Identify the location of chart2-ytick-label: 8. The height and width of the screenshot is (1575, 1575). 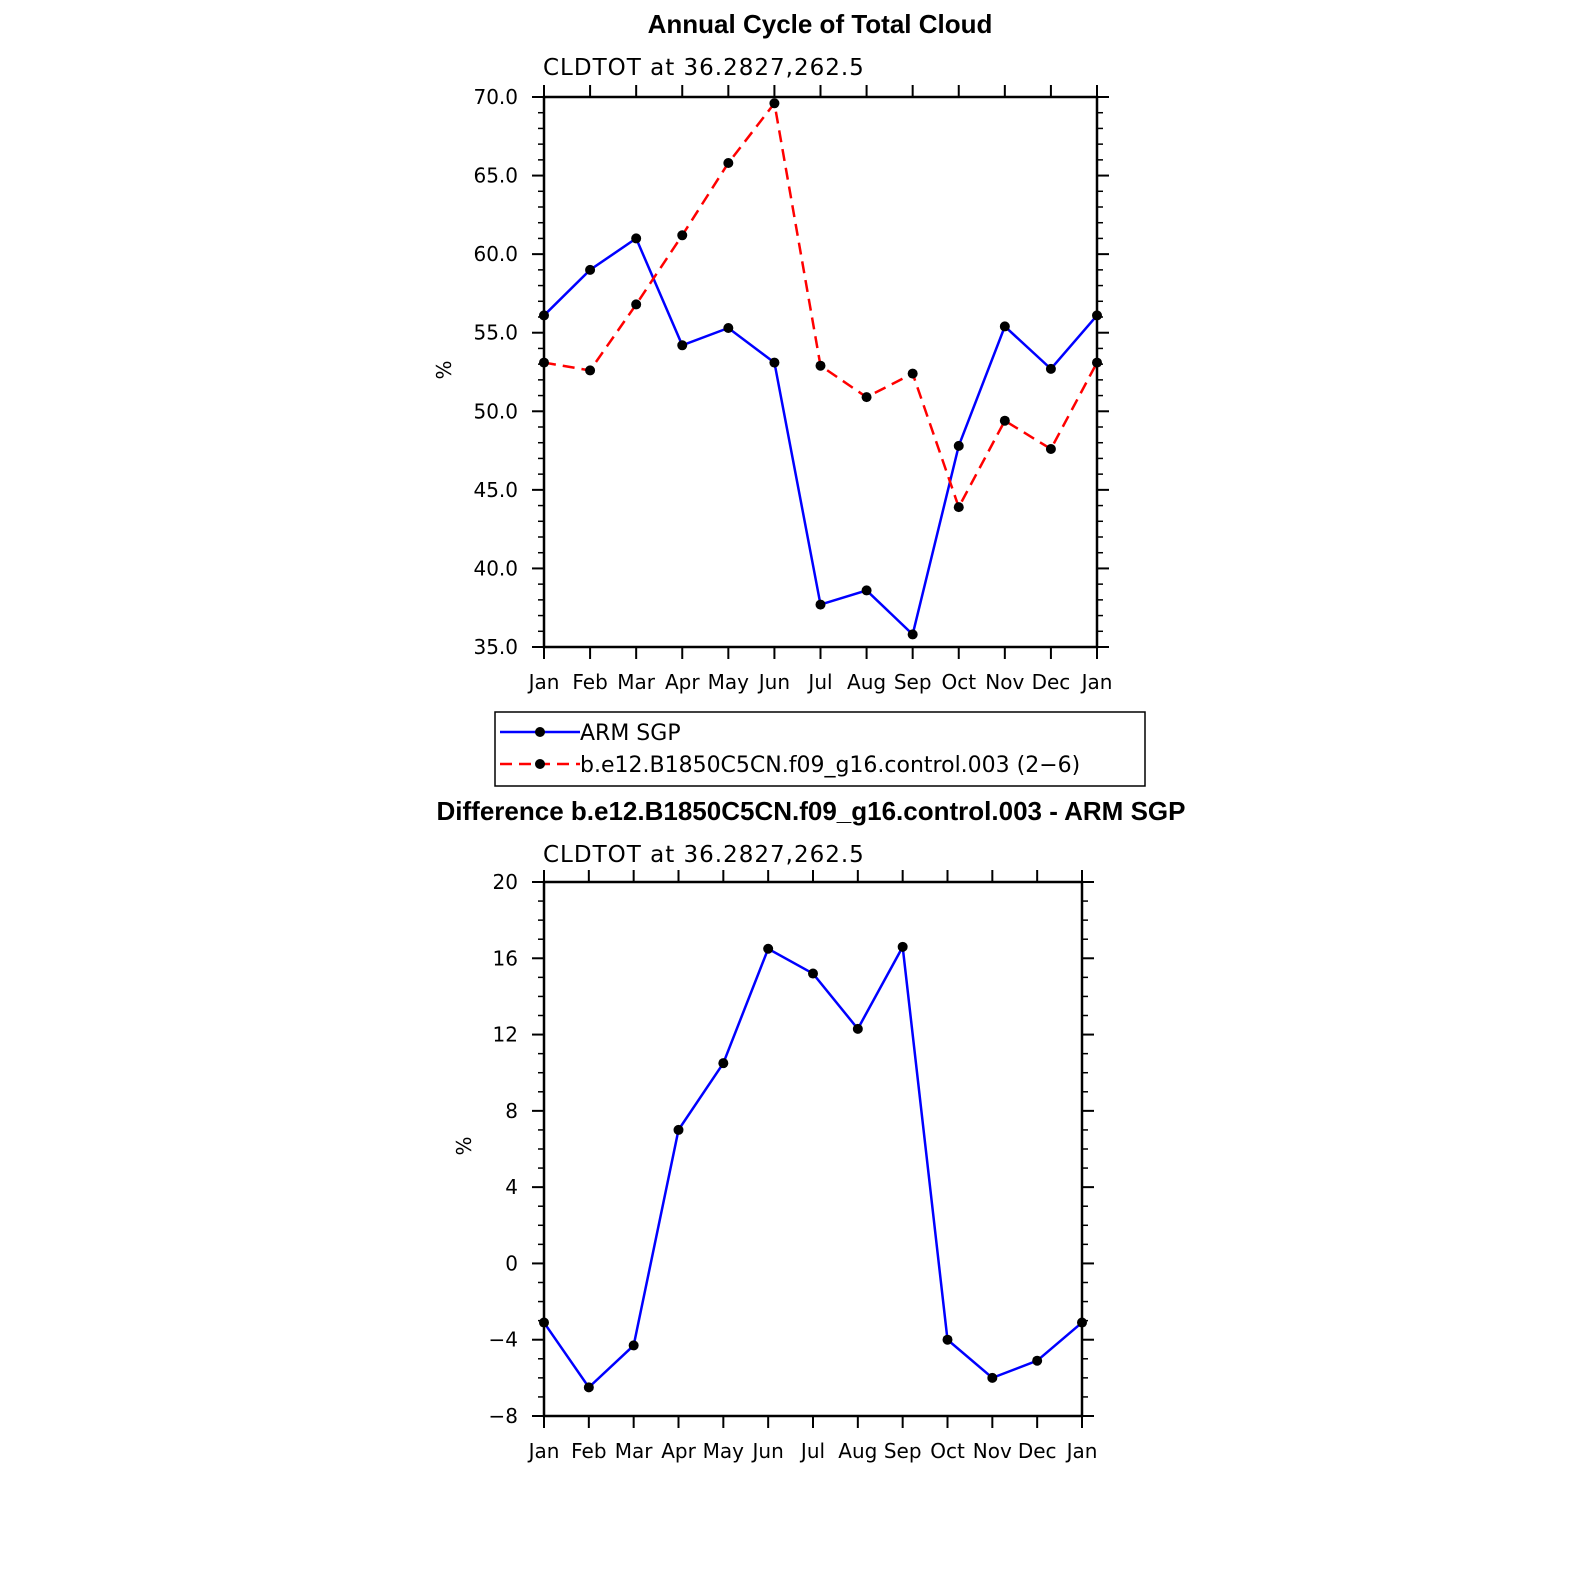
(511, 1111).